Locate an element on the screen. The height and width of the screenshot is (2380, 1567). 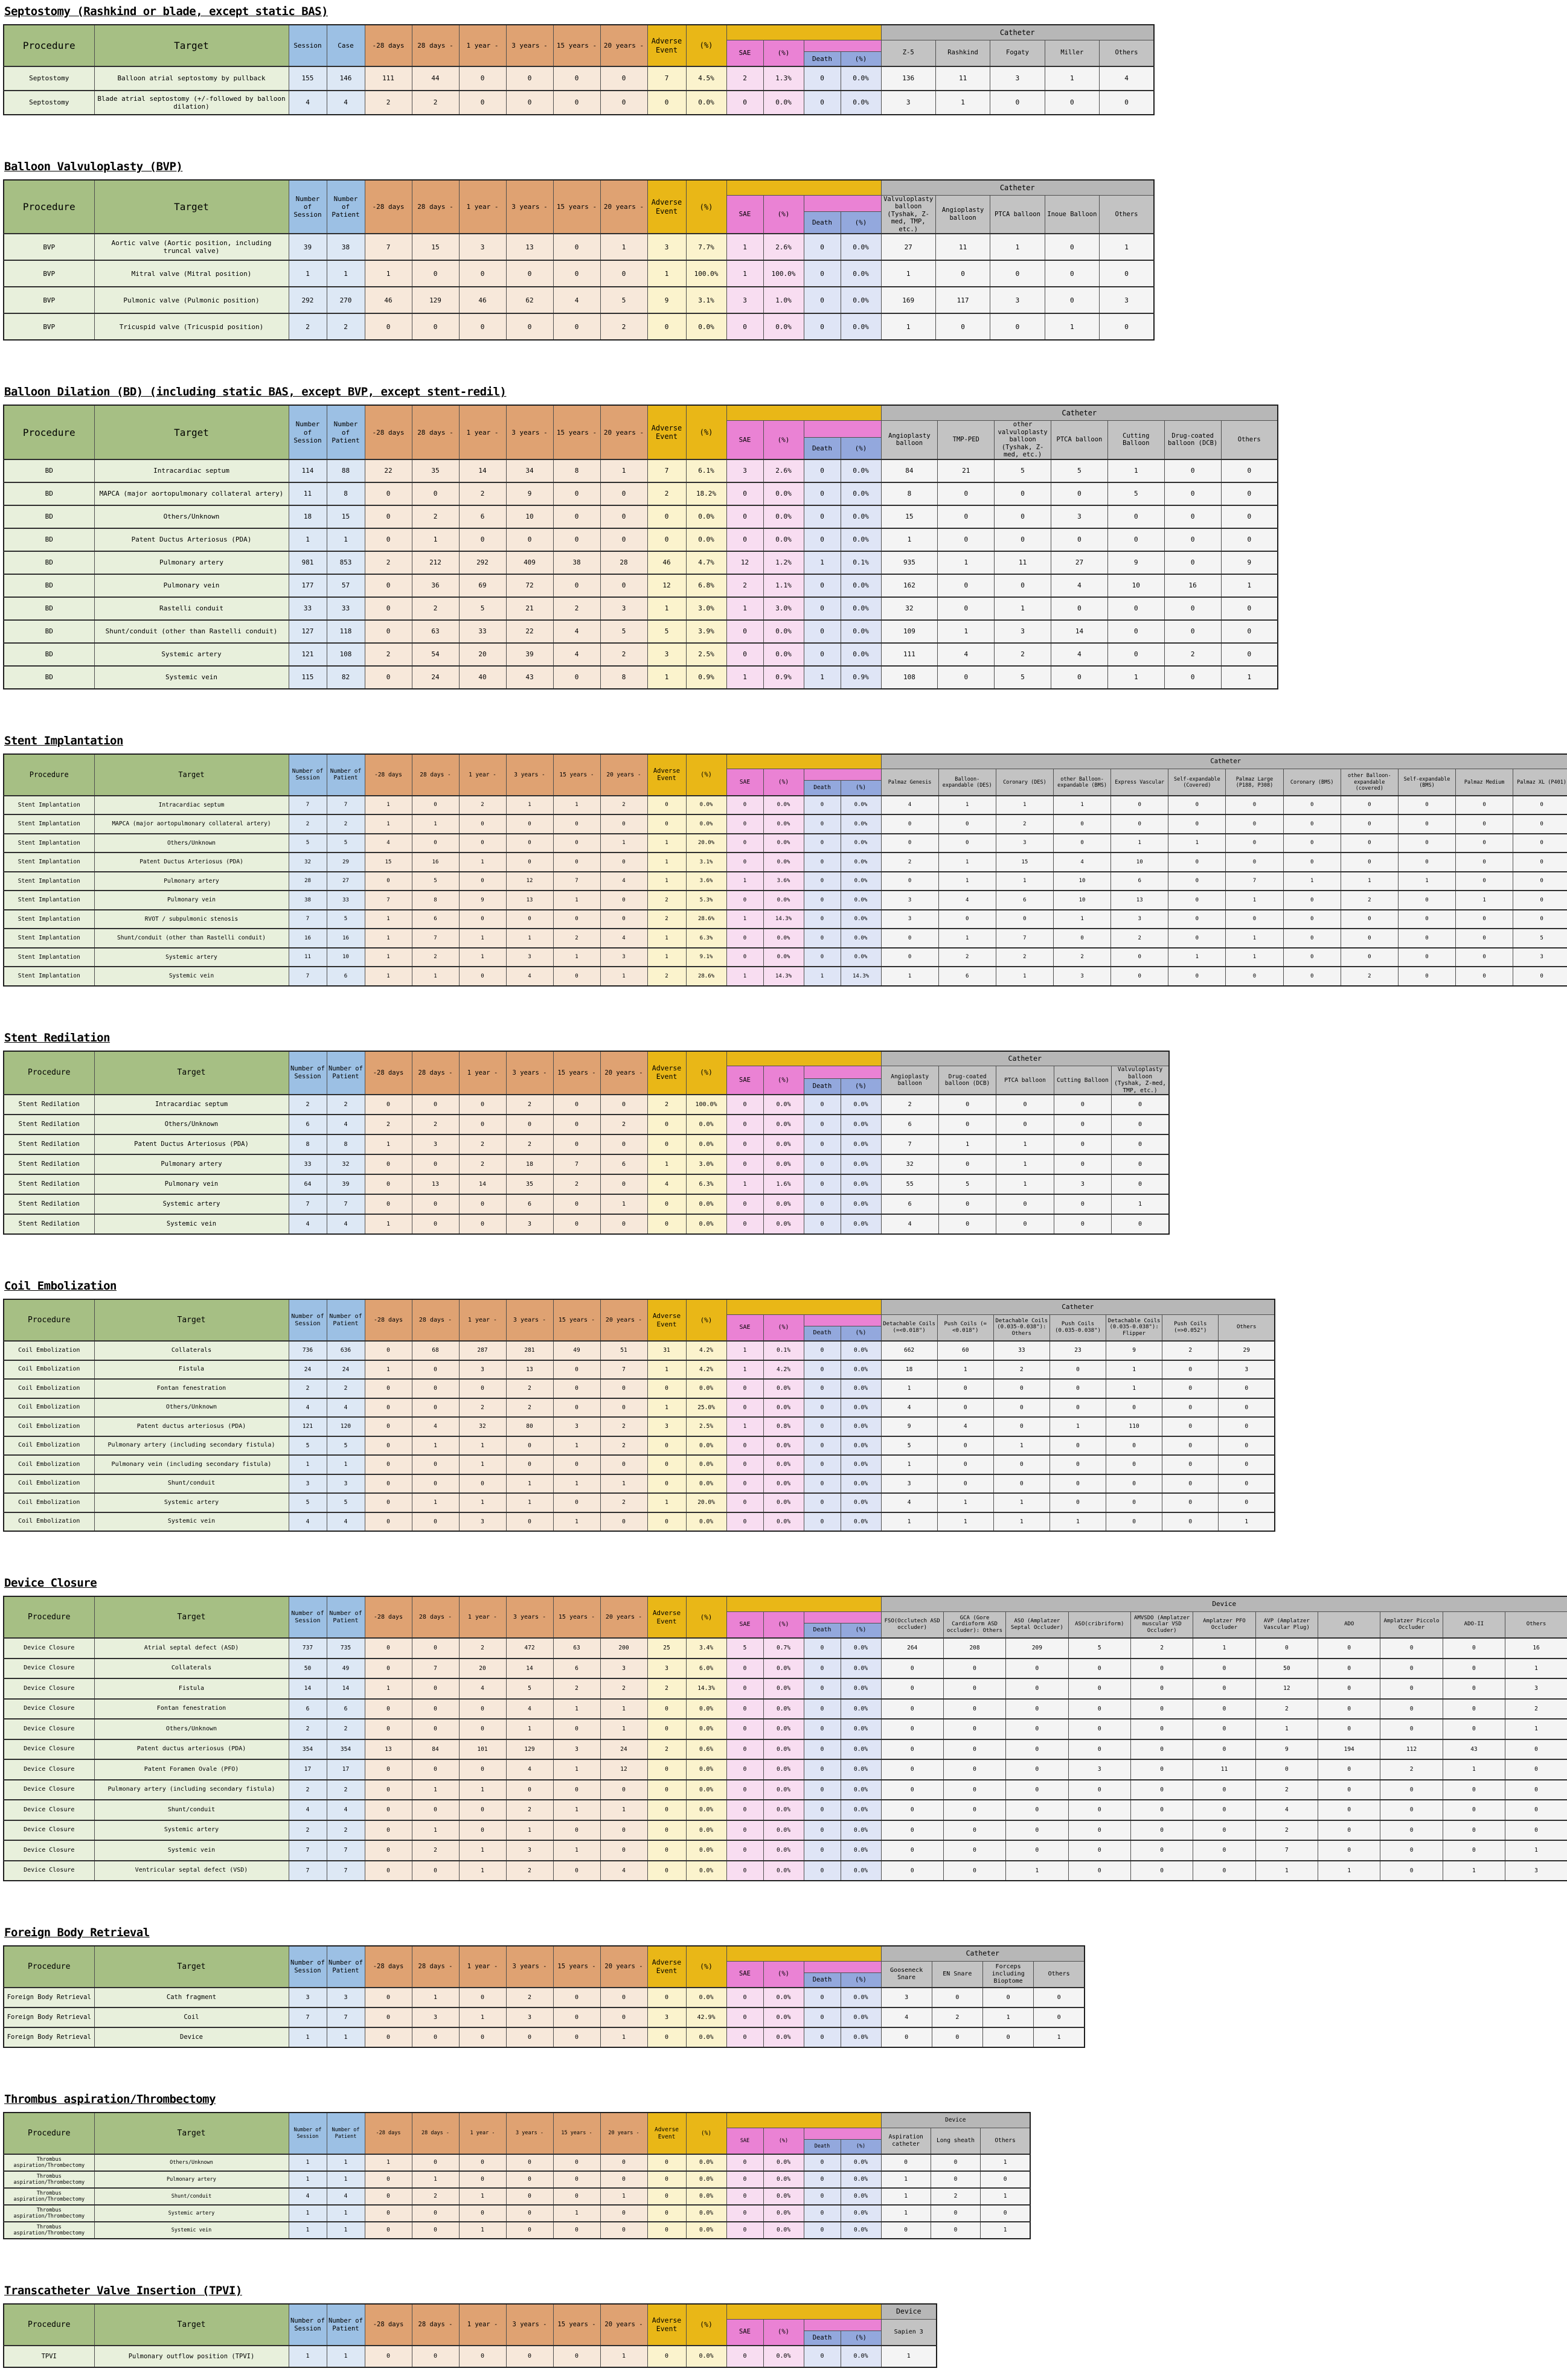
cell-session-count: 1 is located at coordinates (307, 2037).